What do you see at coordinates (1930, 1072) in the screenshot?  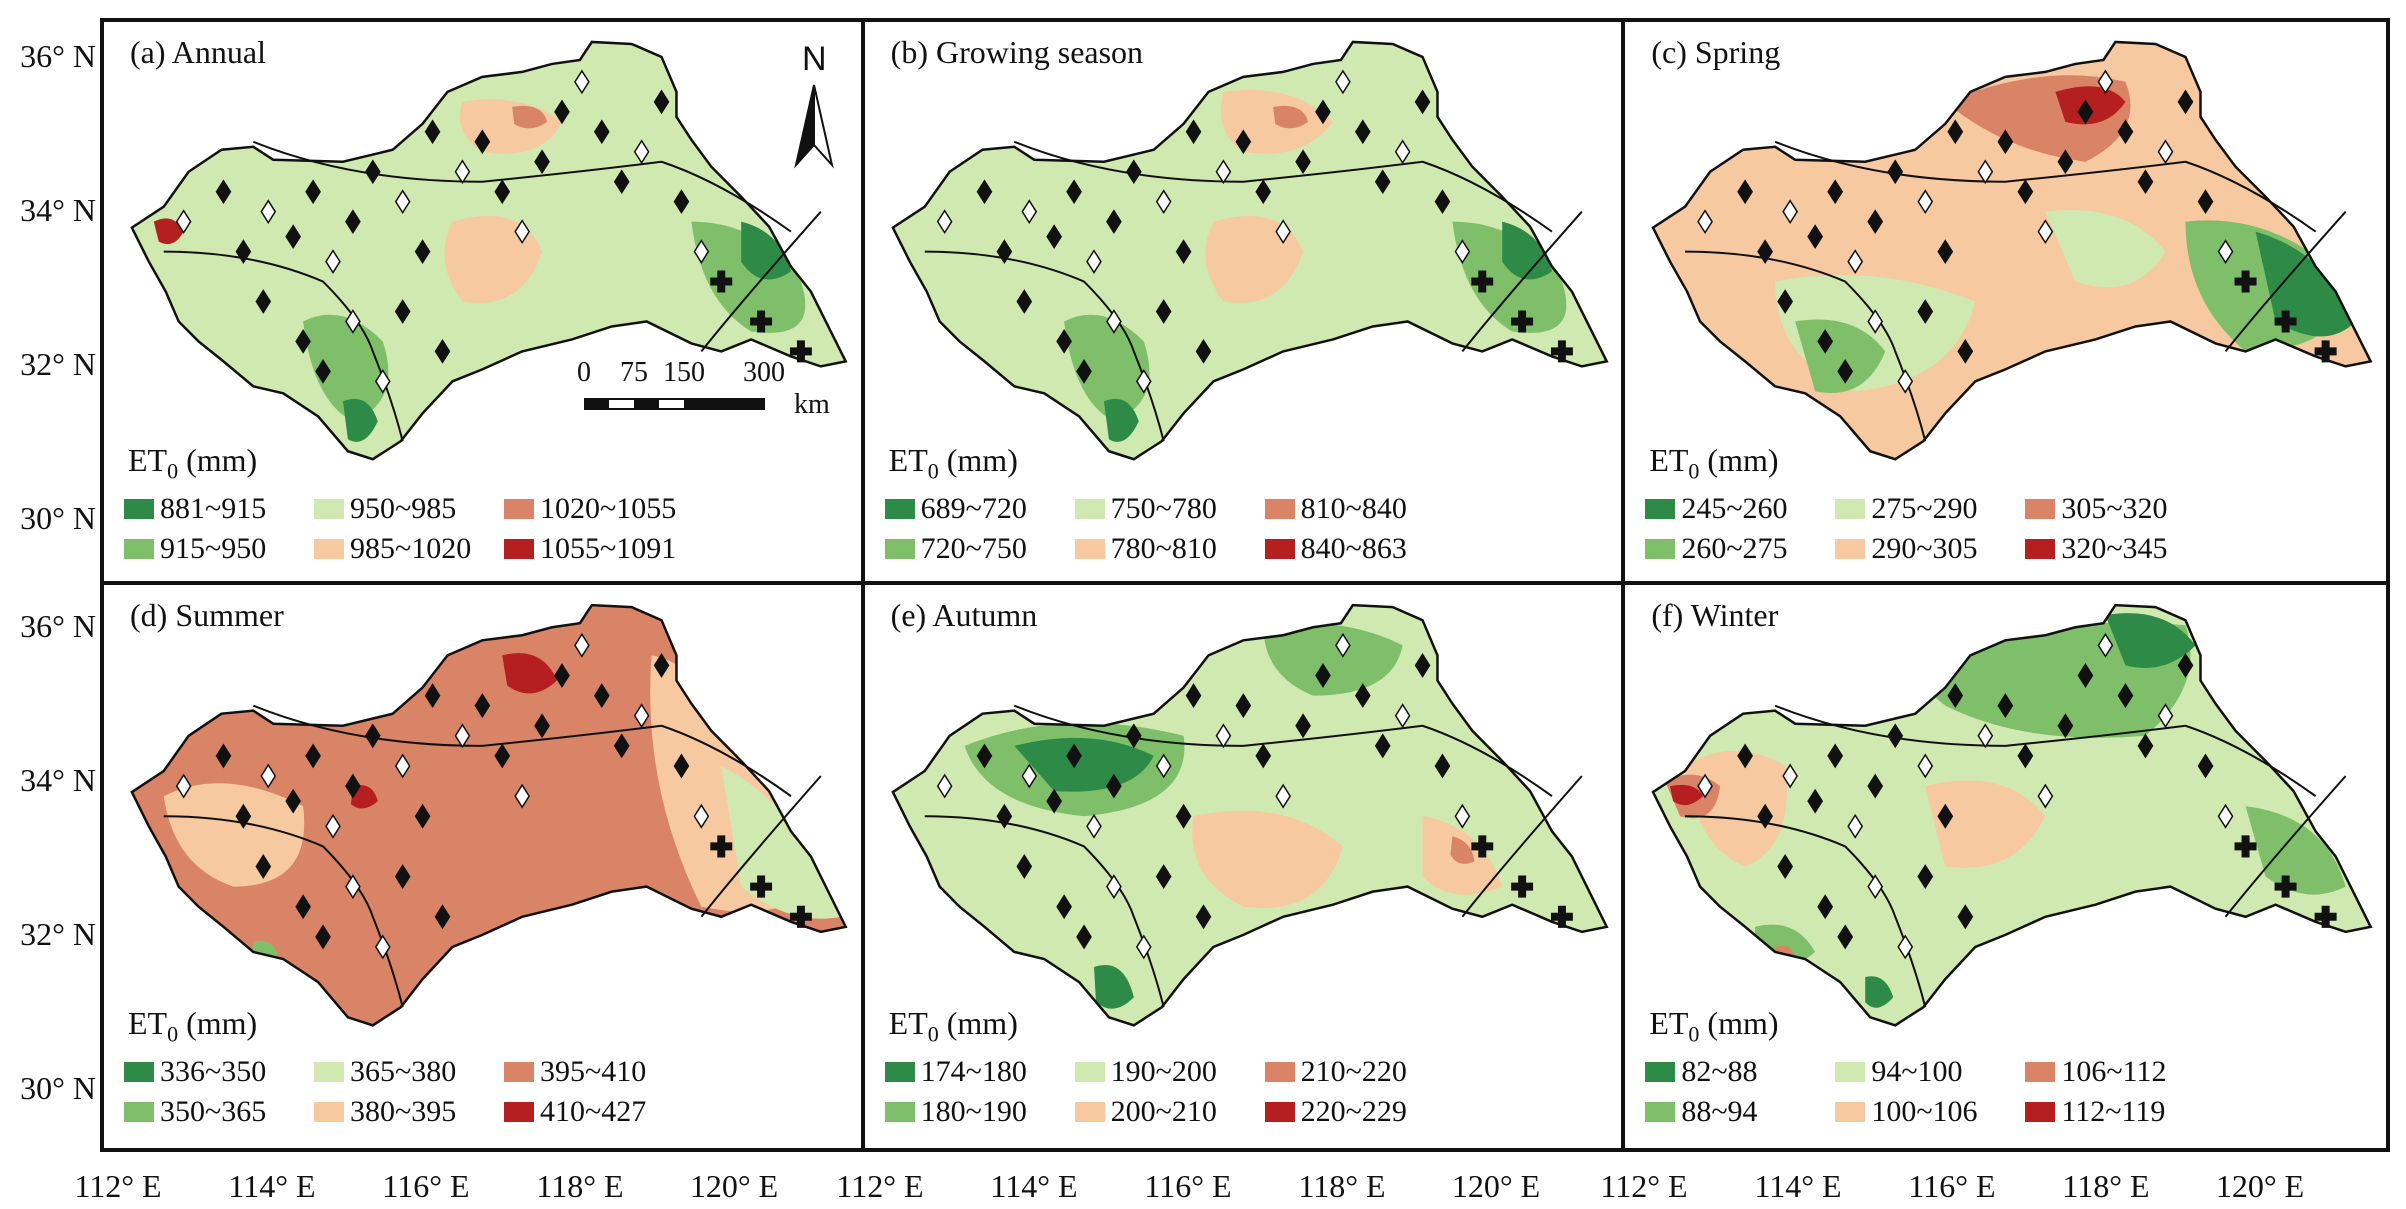 I see `legend-item: 94~100` at bounding box center [1930, 1072].